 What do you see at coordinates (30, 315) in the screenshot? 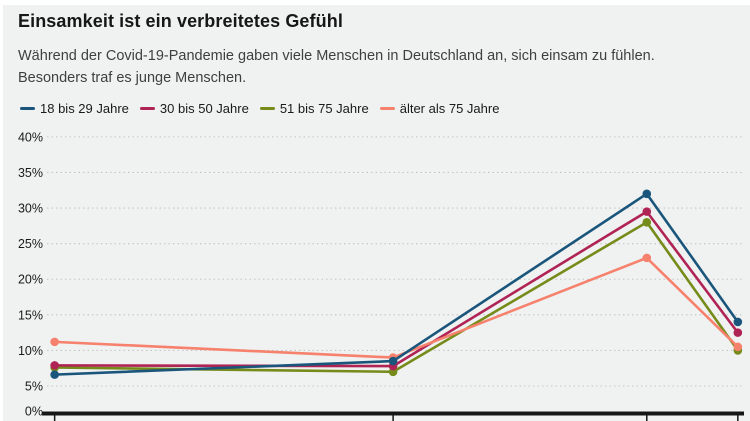
I see `y-tick-label: 15%` at bounding box center [30, 315].